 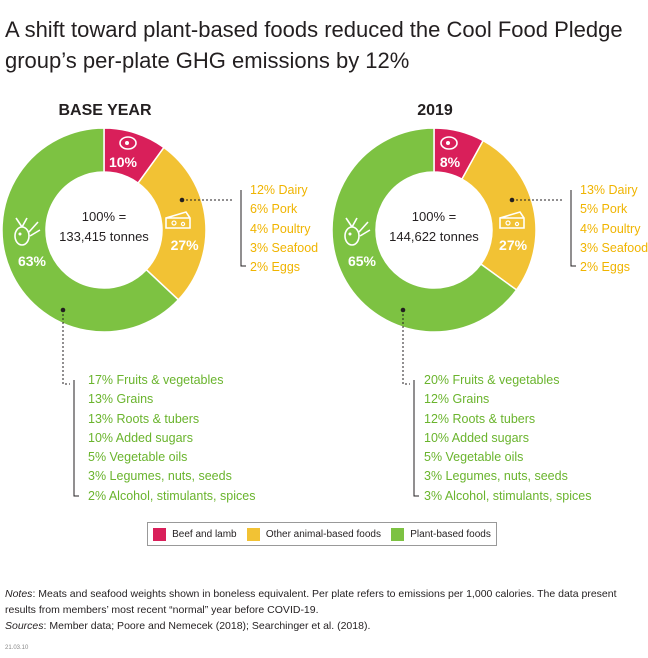 I want to click on plant-item: 3% Alcohol, stimulants, spices, so click(x=508, y=495).